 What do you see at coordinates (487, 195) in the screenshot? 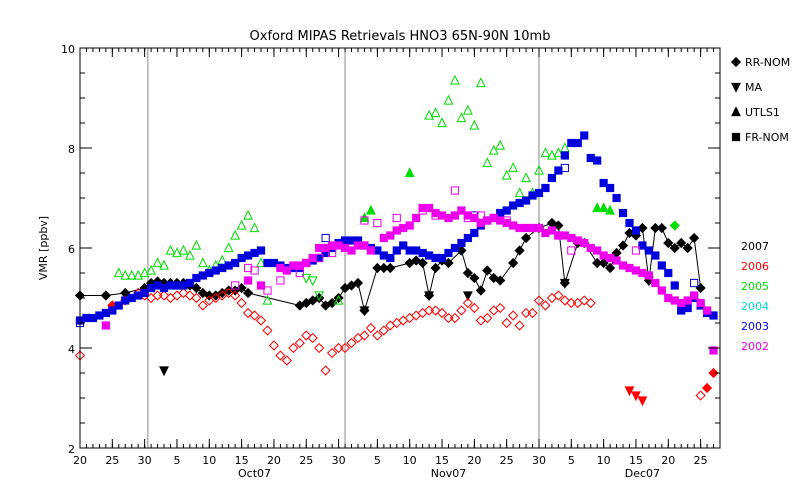
I see `series-2005-utls1-filled` at bounding box center [487, 195].